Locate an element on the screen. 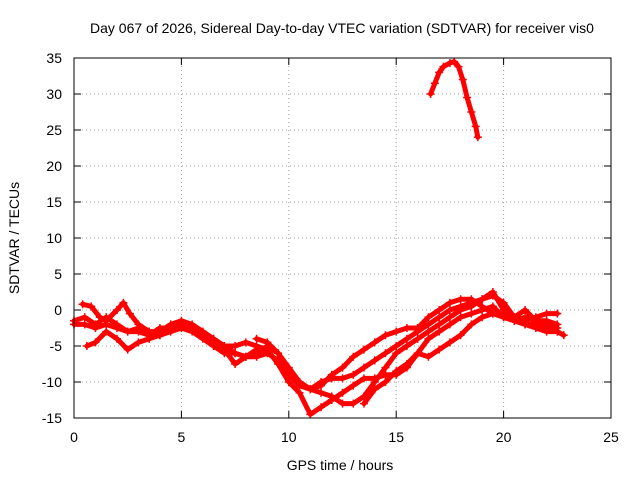 This screenshot has height=480, width=640. x-tick-label: 10 is located at coordinates (289, 437).